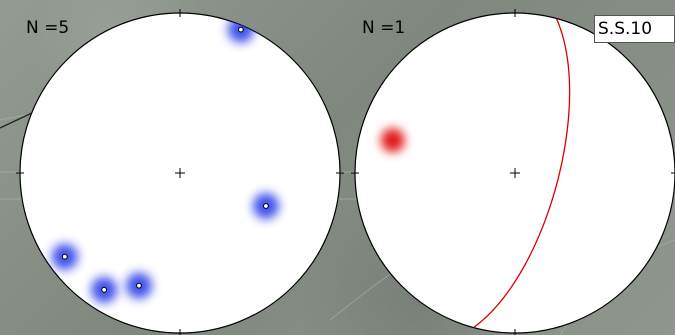 The height and width of the screenshot is (335, 675). Describe the element at coordinates (634, 29) in the screenshot. I see `site-label: S.S.10` at that location.